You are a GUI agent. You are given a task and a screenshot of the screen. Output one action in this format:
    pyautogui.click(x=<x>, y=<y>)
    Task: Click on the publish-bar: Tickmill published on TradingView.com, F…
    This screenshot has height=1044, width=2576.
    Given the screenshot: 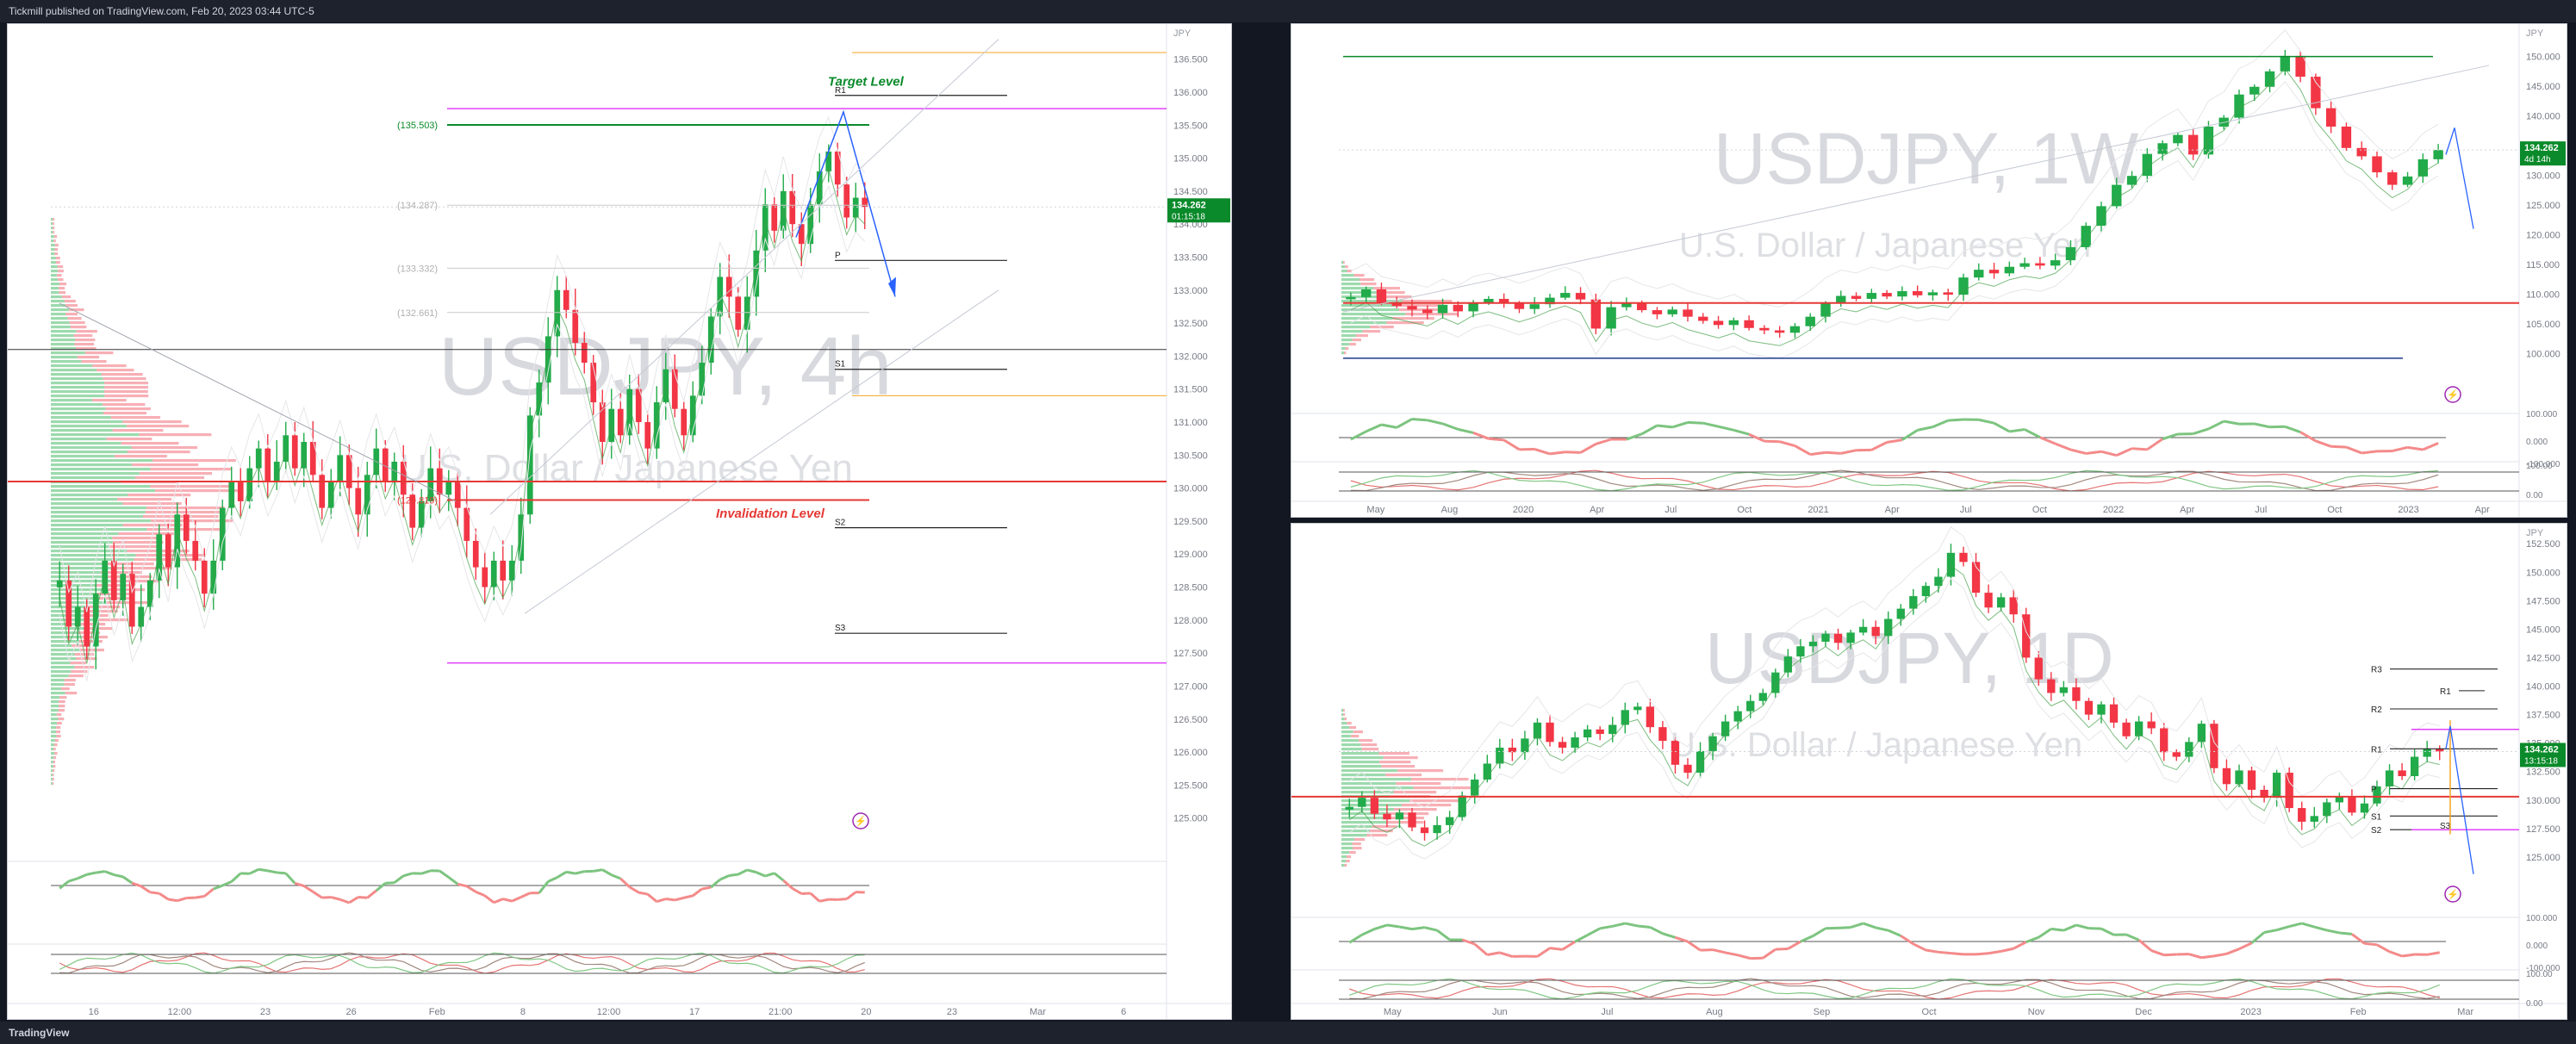 What is the action you would take?
    pyautogui.click(x=1288, y=11)
    